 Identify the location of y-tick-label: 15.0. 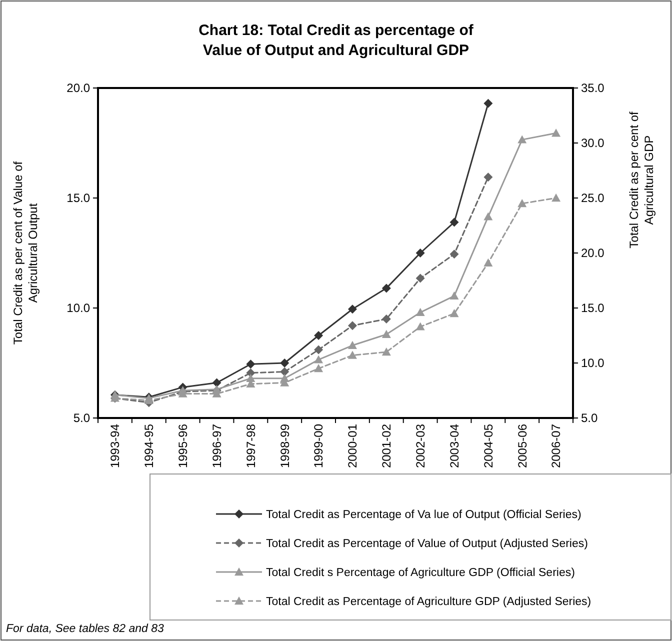
(78, 198).